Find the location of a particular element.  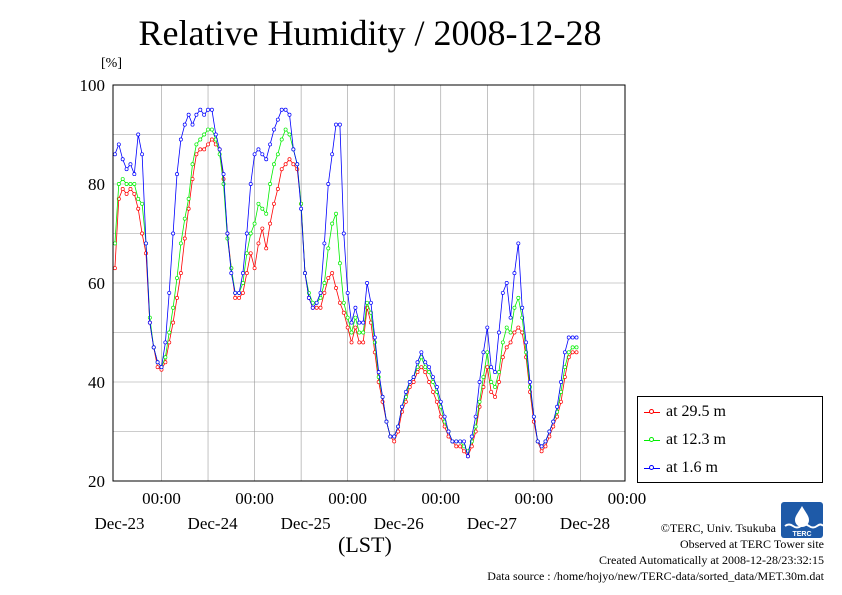

chart-title: Relative Humidity / 2008-12-28 is located at coordinates (370, 33).